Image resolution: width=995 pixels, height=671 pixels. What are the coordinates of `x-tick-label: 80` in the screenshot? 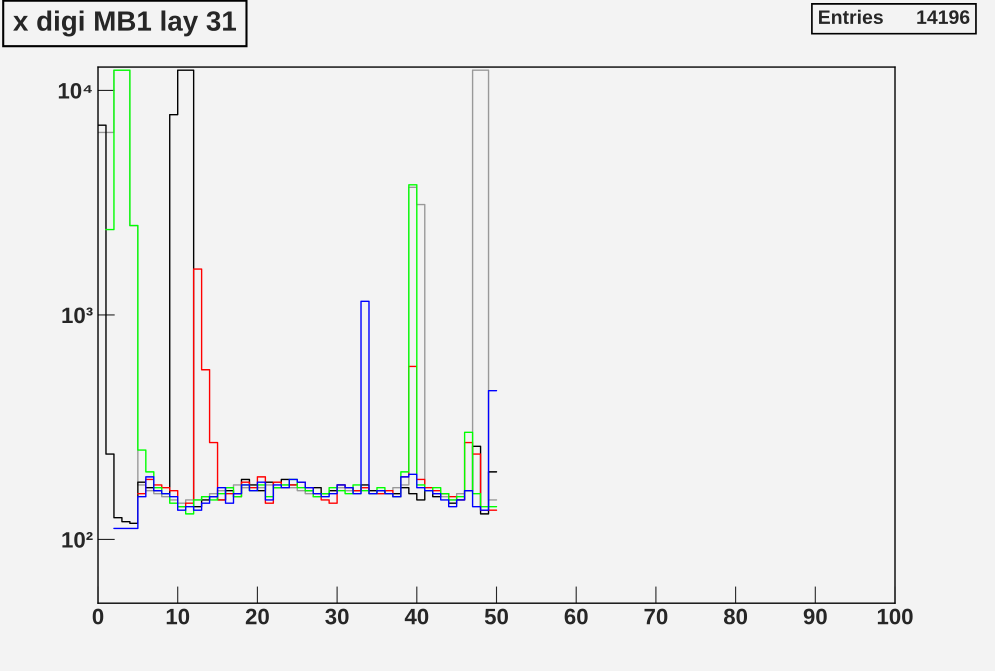 It's located at (736, 616).